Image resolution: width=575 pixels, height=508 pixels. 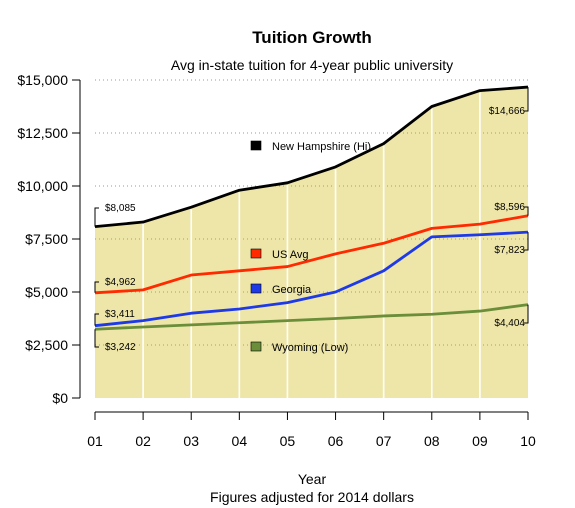 What do you see at coordinates (120, 347) in the screenshot?
I see `start-value-label: $3,242` at bounding box center [120, 347].